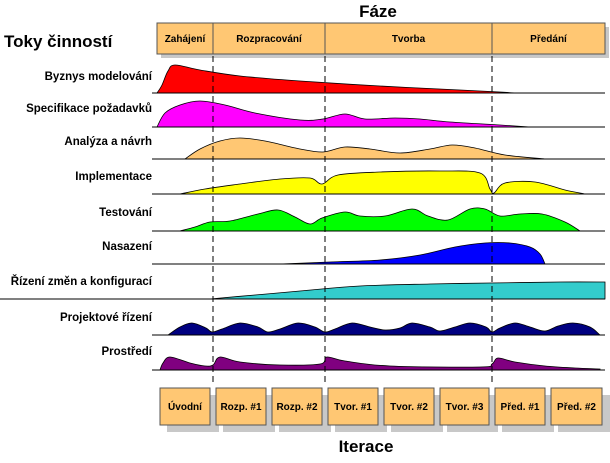  What do you see at coordinates (378, 11) in the screenshot?
I see `phases-title: Fáze` at bounding box center [378, 11].